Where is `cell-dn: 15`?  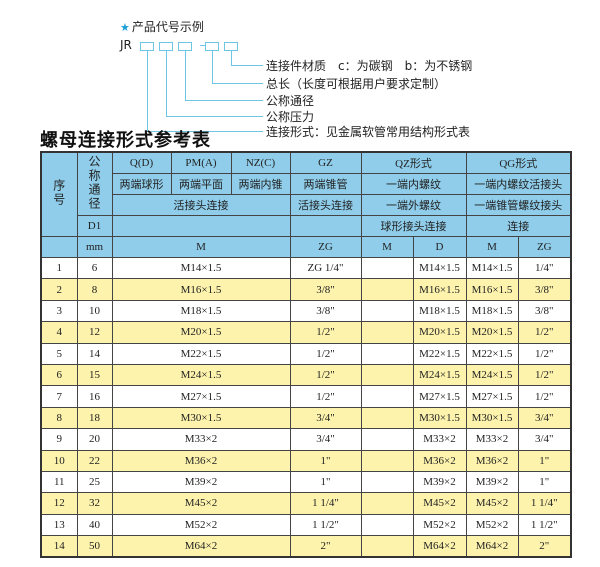
cell-dn: 15 is located at coordinates (94, 375).